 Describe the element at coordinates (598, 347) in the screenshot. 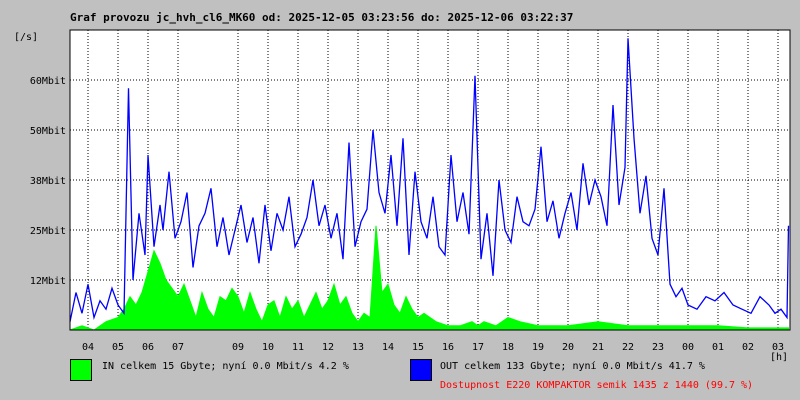

I see `x-tick-label: 21` at that location.